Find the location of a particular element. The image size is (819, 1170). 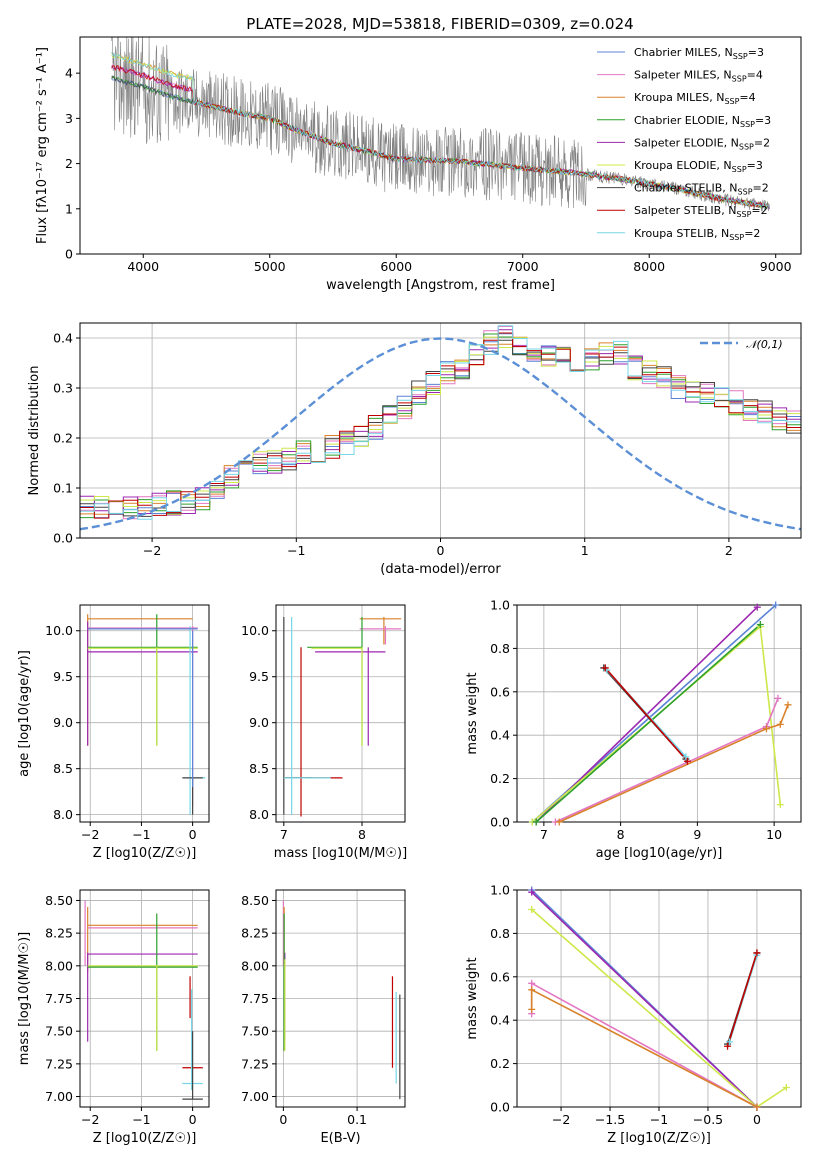

legend-entry: Salpeter ELODIE, NSSP=2 is located at coordinates (702, 143).